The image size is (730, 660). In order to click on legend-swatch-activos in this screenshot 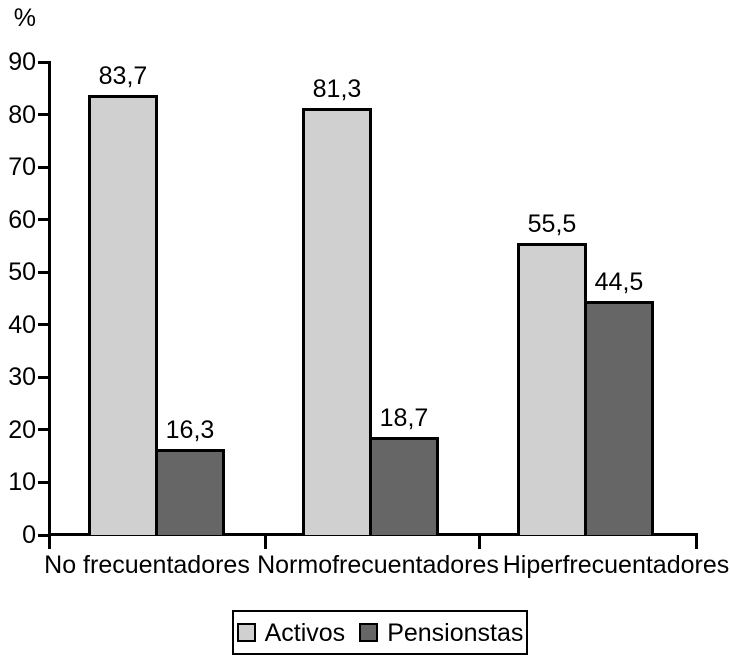, I will do `click(246, 632)`.